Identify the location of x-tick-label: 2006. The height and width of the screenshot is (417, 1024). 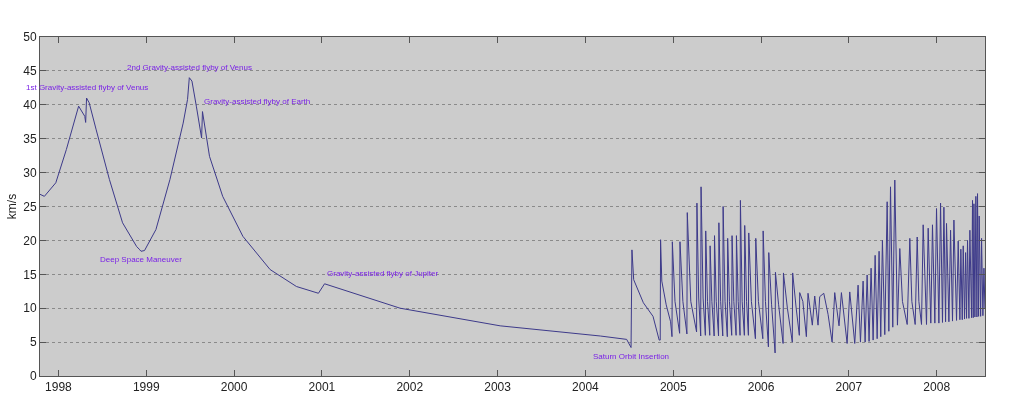
(761, 387).